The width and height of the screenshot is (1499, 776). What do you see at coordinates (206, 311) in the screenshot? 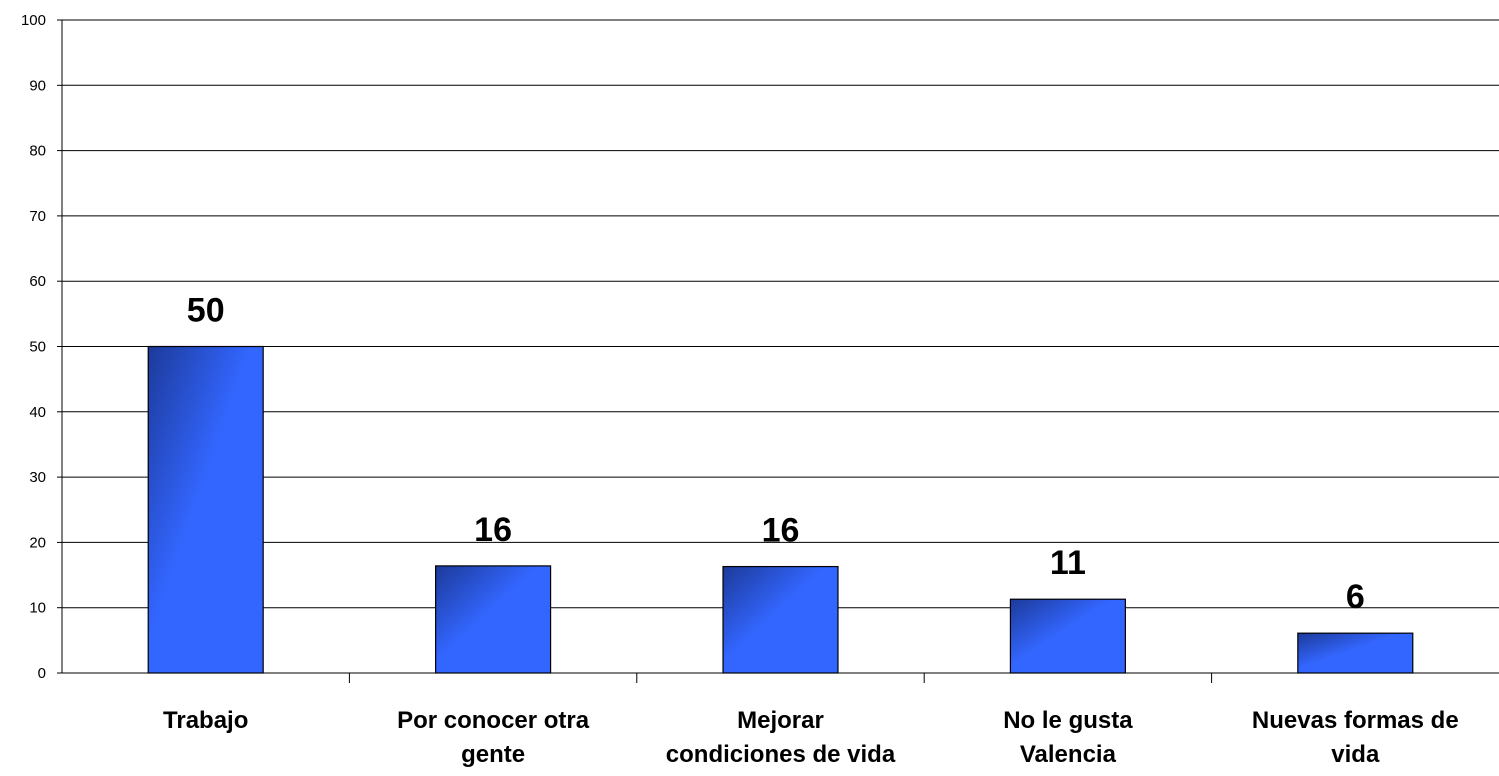
I see `data-label-1: 50` at bounding box center [206, 311].